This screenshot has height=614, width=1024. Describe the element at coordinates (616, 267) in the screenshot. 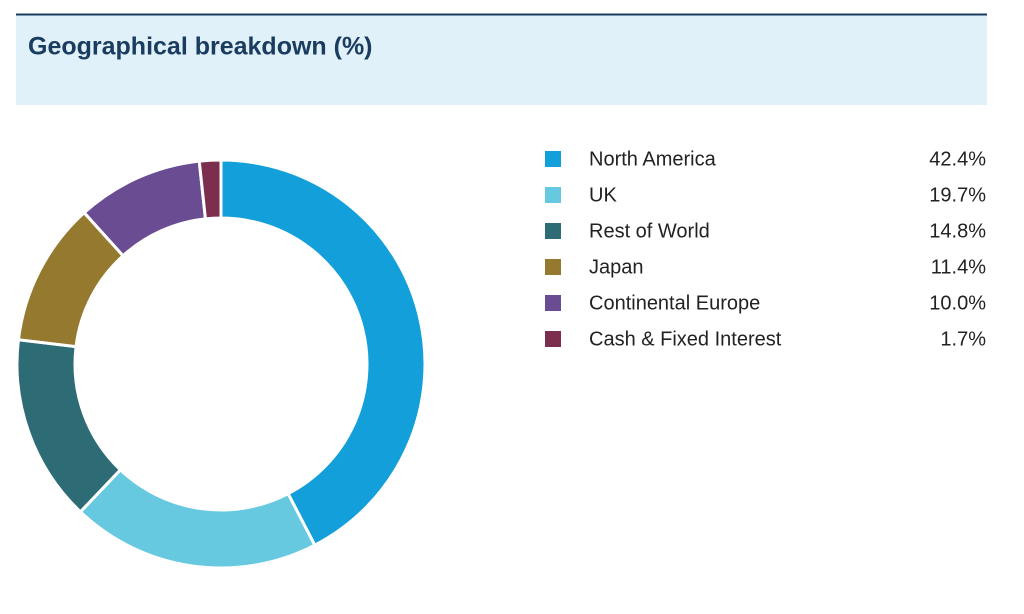

I see `legend-label: Japan` at that location.